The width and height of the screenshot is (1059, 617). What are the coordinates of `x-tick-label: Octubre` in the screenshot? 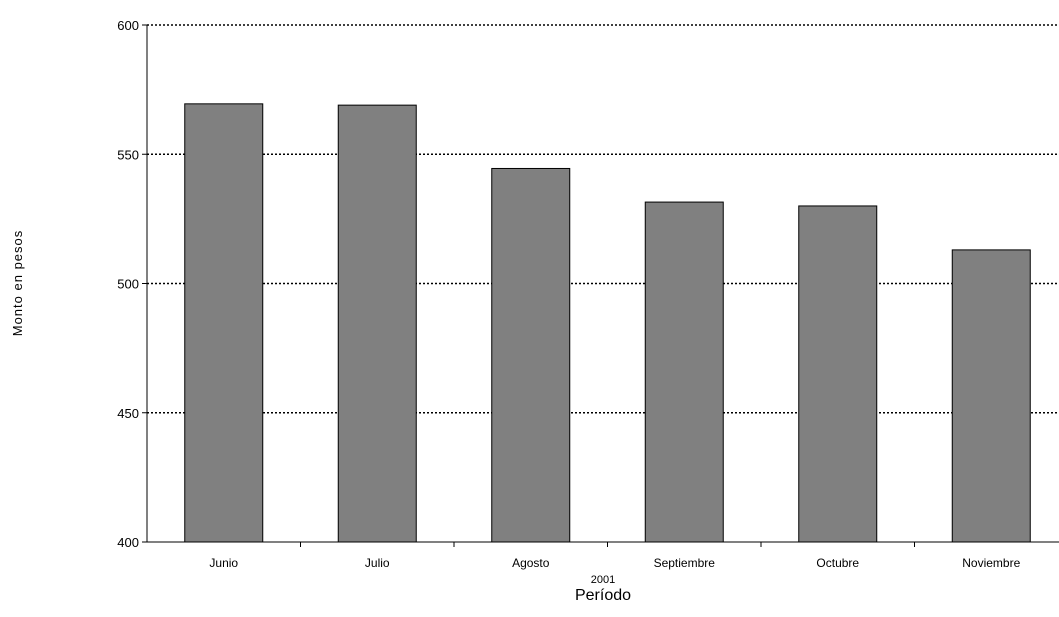 It's located at (837, 563).